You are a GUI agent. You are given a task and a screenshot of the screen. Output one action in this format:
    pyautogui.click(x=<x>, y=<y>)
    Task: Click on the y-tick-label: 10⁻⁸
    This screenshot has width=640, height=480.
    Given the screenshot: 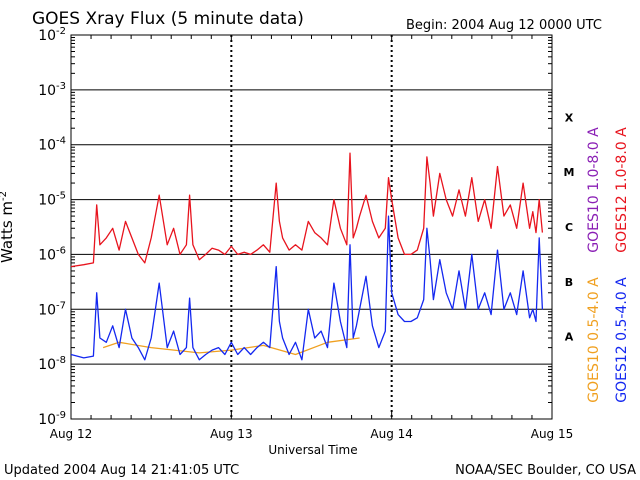 What is the action you would take?
    pyautogui.click(x=52, y=364)
    